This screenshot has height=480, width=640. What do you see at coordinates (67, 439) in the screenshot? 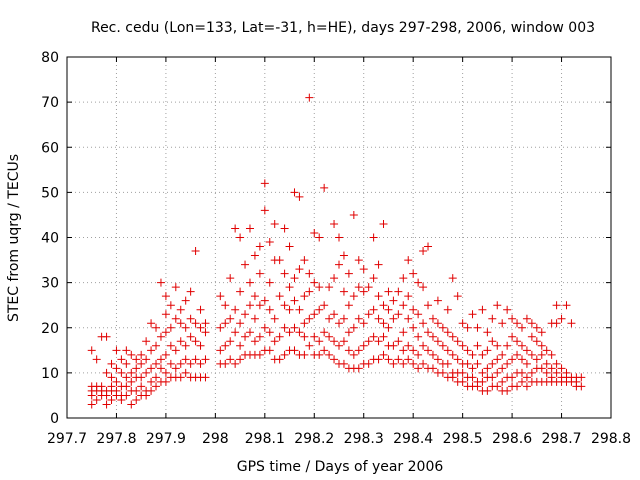
I see `x-tick-label: 297.7` at bounding box center [67, 439].